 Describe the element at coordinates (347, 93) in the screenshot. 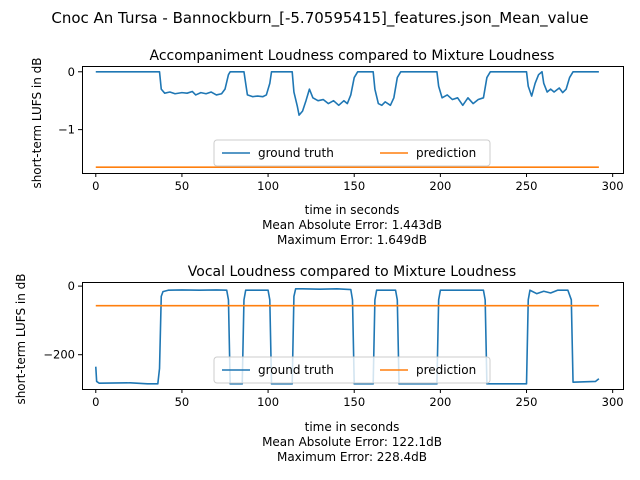

I see `accompaniment-series-ground-truth` at that location.